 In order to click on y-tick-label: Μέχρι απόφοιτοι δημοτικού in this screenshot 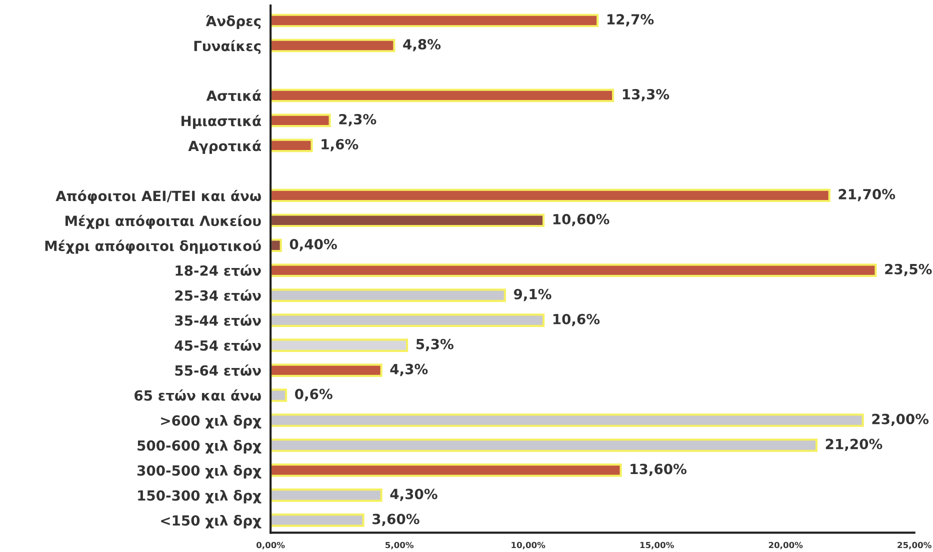, I will do `click(153, 247)`.